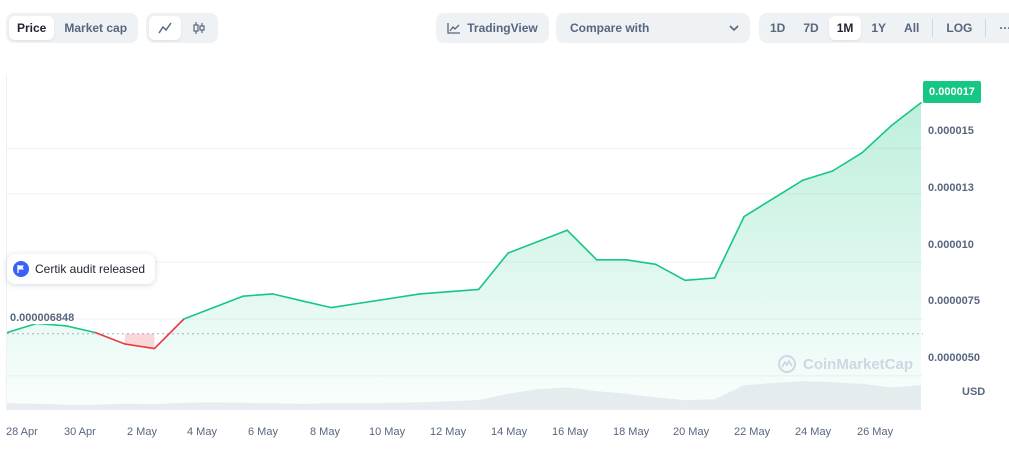  I want to click on watermark-text: CoinMarketCap, so click(858, 364).